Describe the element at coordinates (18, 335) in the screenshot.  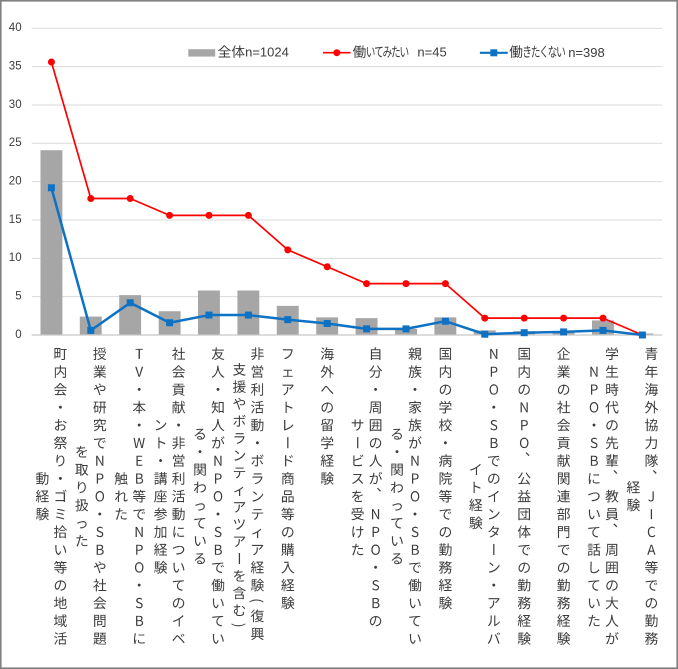
I see `svg-text: 0` at that location.